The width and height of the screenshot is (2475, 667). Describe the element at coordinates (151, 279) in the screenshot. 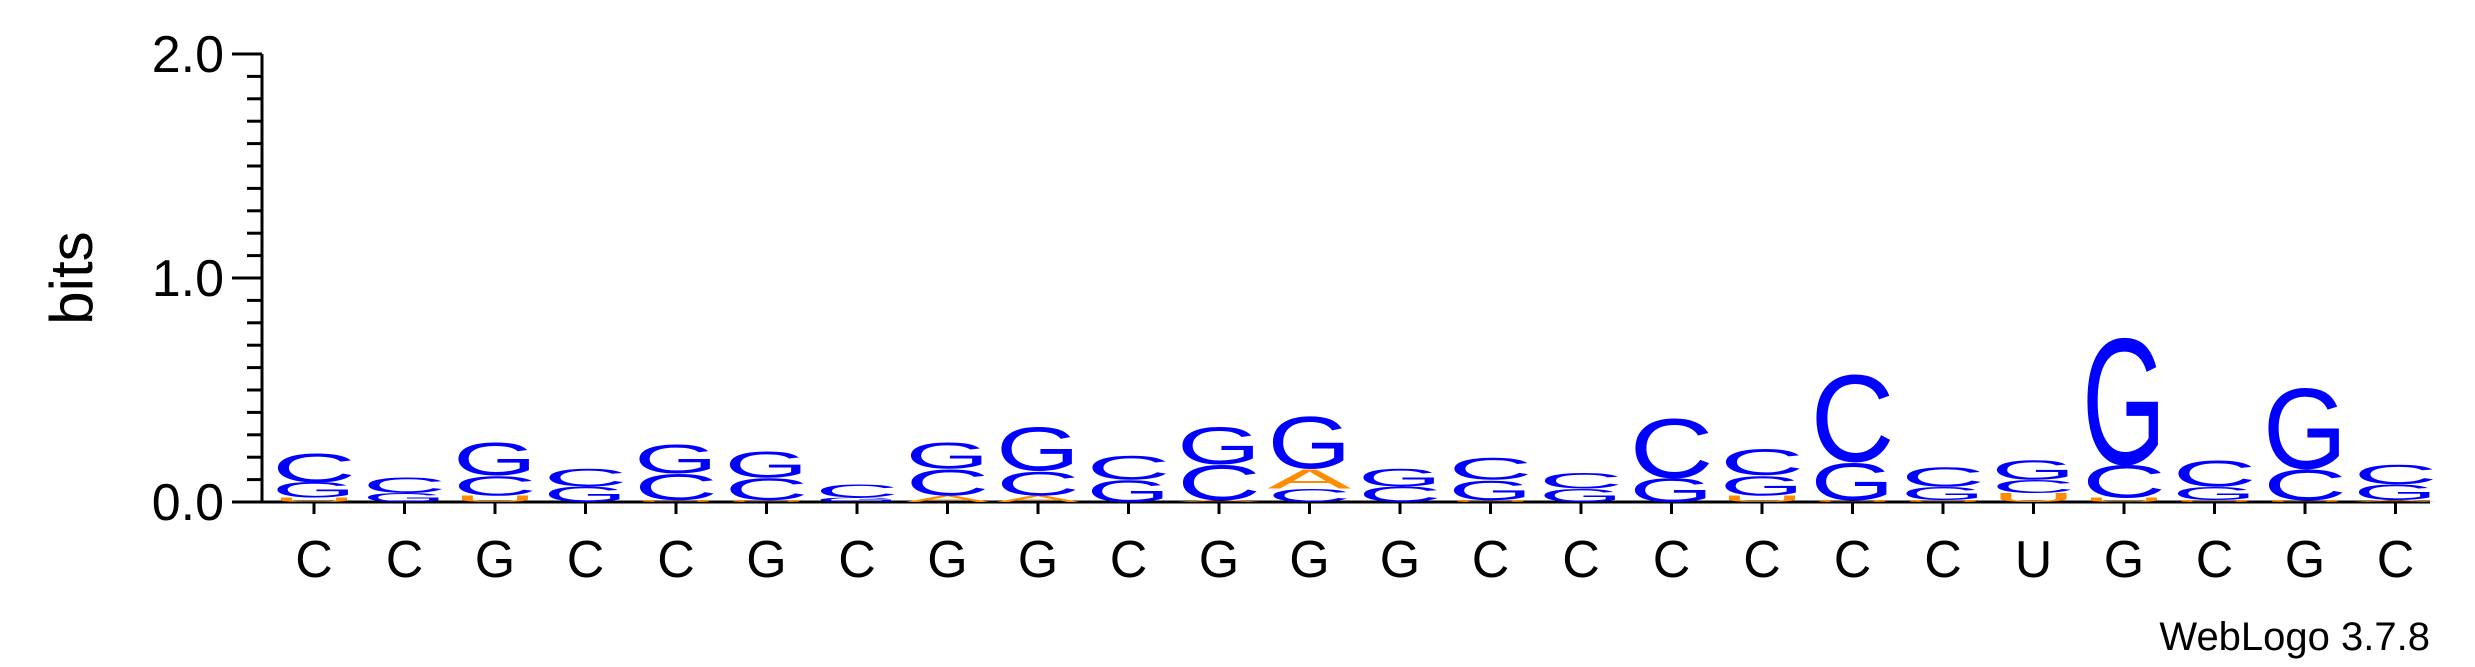

I see `y-axis: 0.0 1.0 2.0 bits` at that location.